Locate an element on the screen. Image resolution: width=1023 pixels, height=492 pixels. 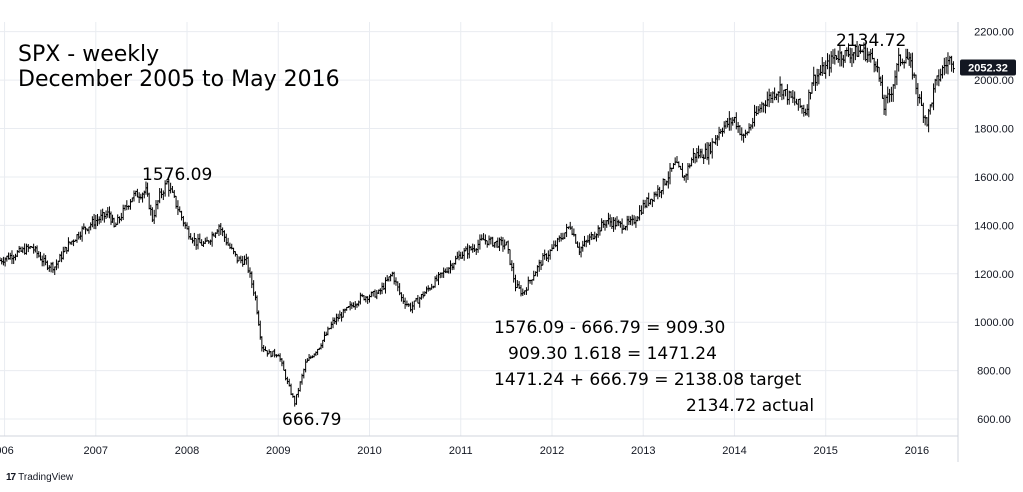
x-tick-label: 2012 is located at coordinates (552, 451).